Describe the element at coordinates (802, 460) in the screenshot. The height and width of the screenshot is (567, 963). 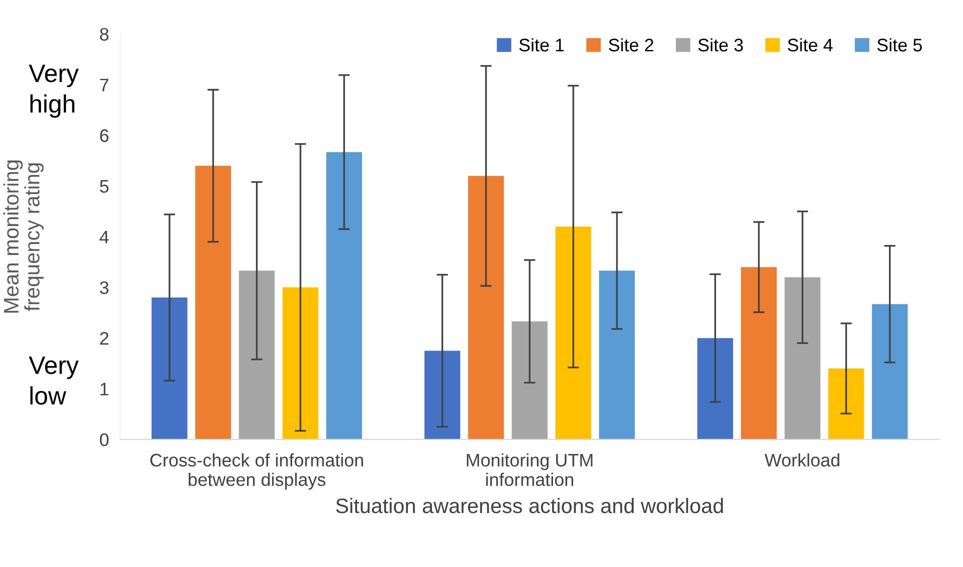
I see `x-tick-label: Workload` at that location.